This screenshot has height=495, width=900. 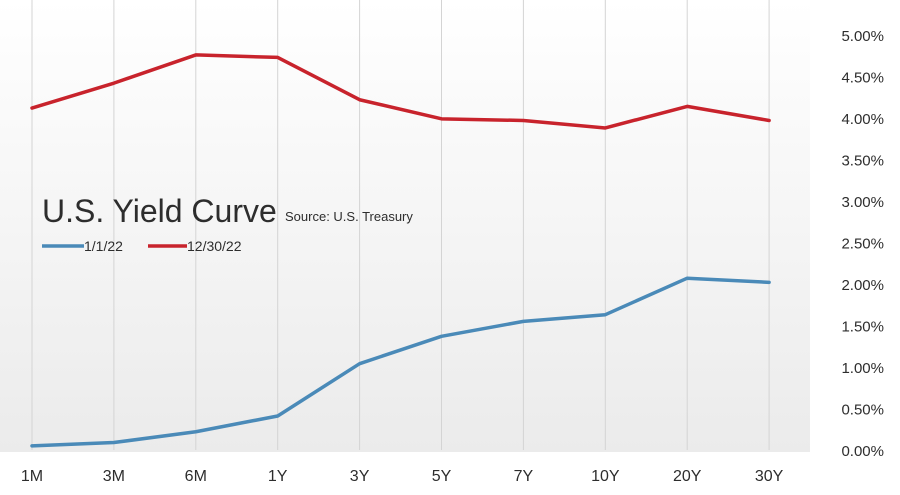 I want to click on y-tick-label: 1.00%, so click(x=862, y=368).